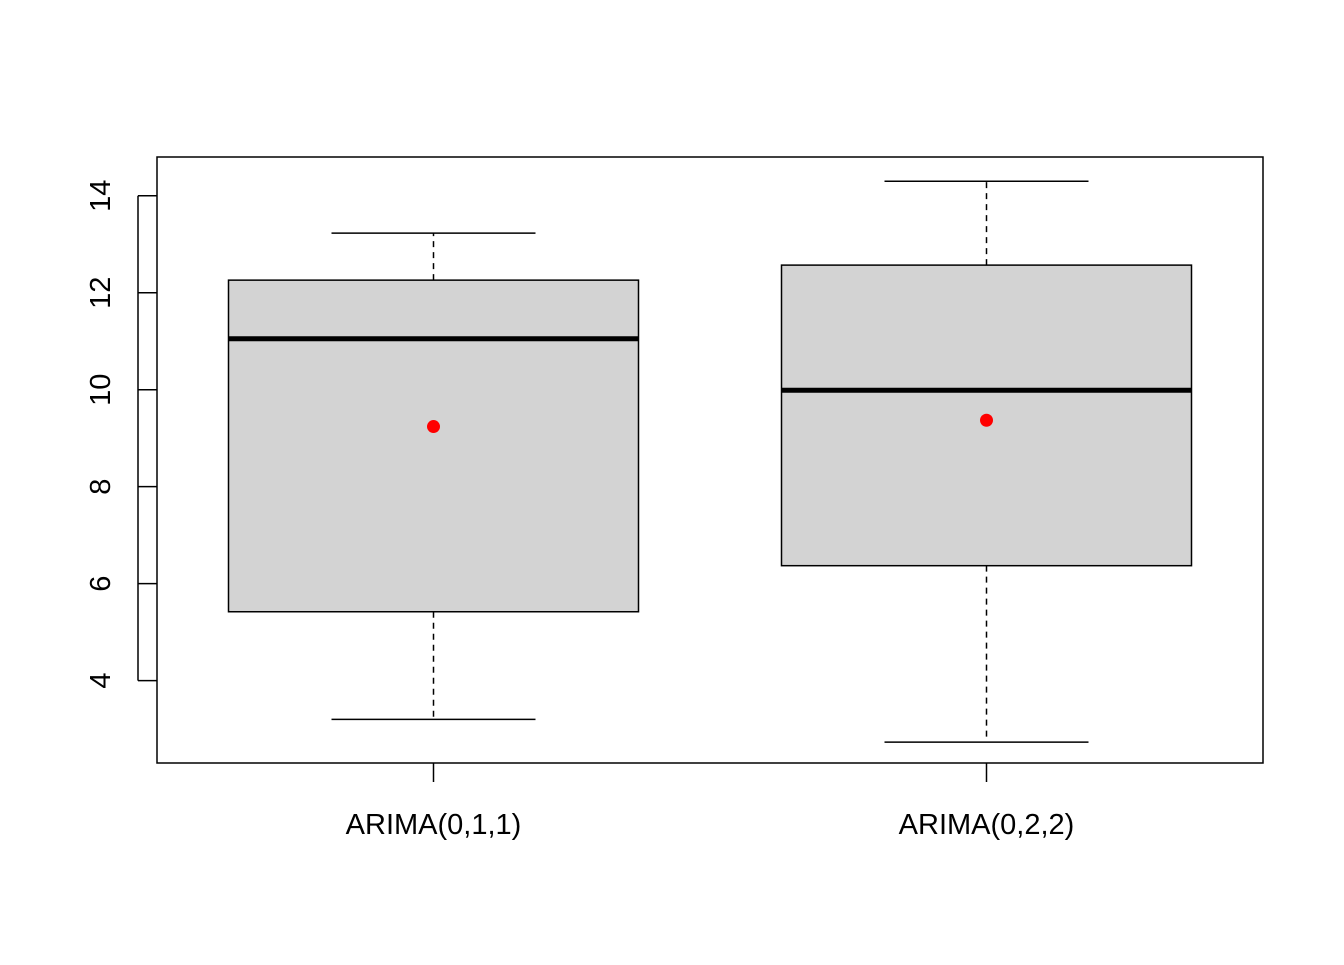 The height and width of the screenshot is (965, 1344). What do you see at coordinates (433, 446) in the screenshot?
I see `iqr-box` at bounding box center [433, 446].